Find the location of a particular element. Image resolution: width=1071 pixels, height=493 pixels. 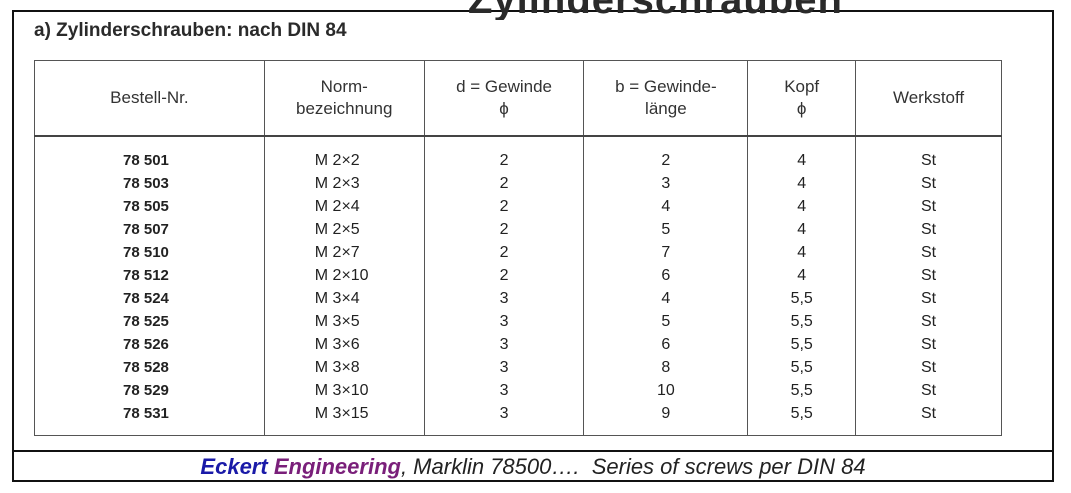

normbezeichnung-cell: M 2×7 is located at coordinates (344, 252).